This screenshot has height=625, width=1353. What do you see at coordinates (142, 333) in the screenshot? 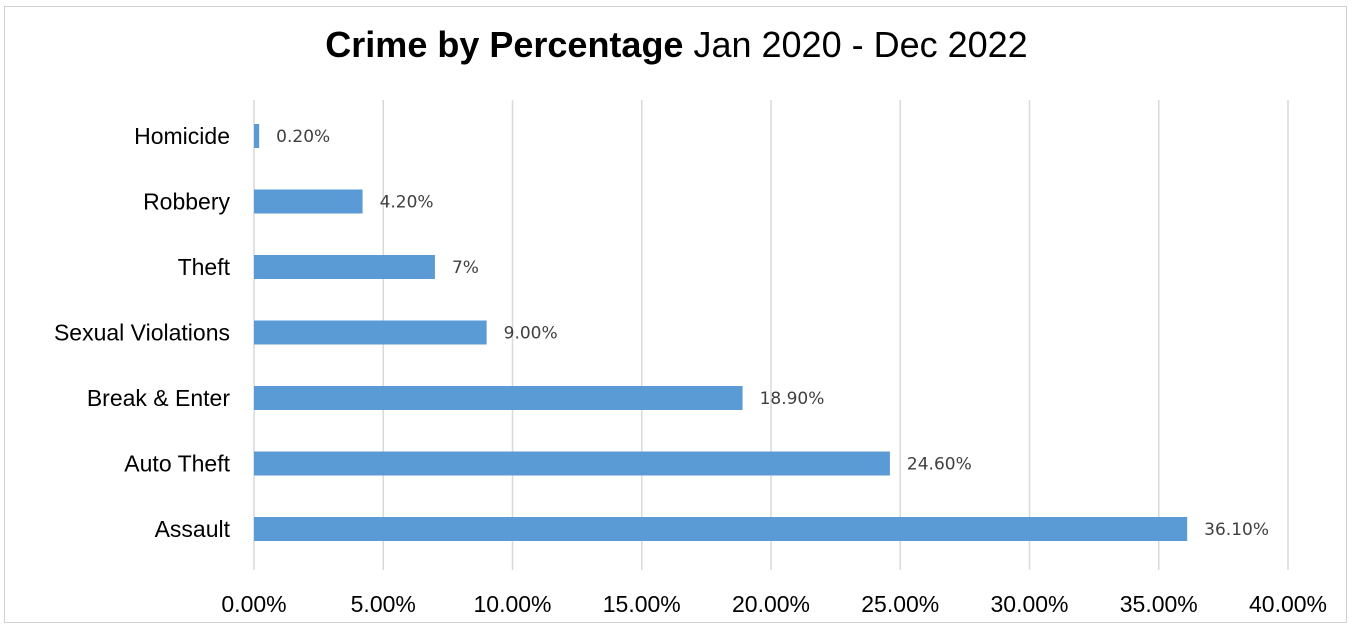
I see `category-label: Sexual Violations` at bounding box center [142, 333].